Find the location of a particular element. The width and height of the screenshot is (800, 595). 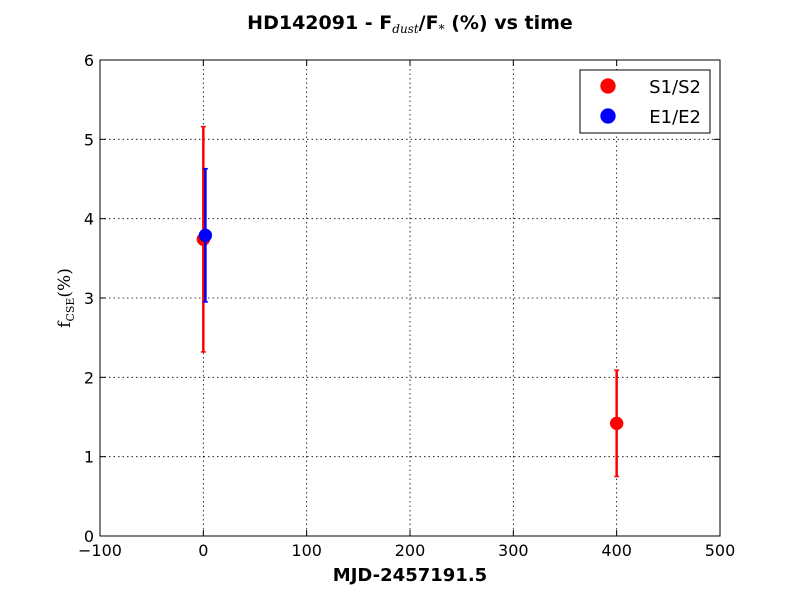

y-tick-label: 0 is located at coordinates (89, 536).